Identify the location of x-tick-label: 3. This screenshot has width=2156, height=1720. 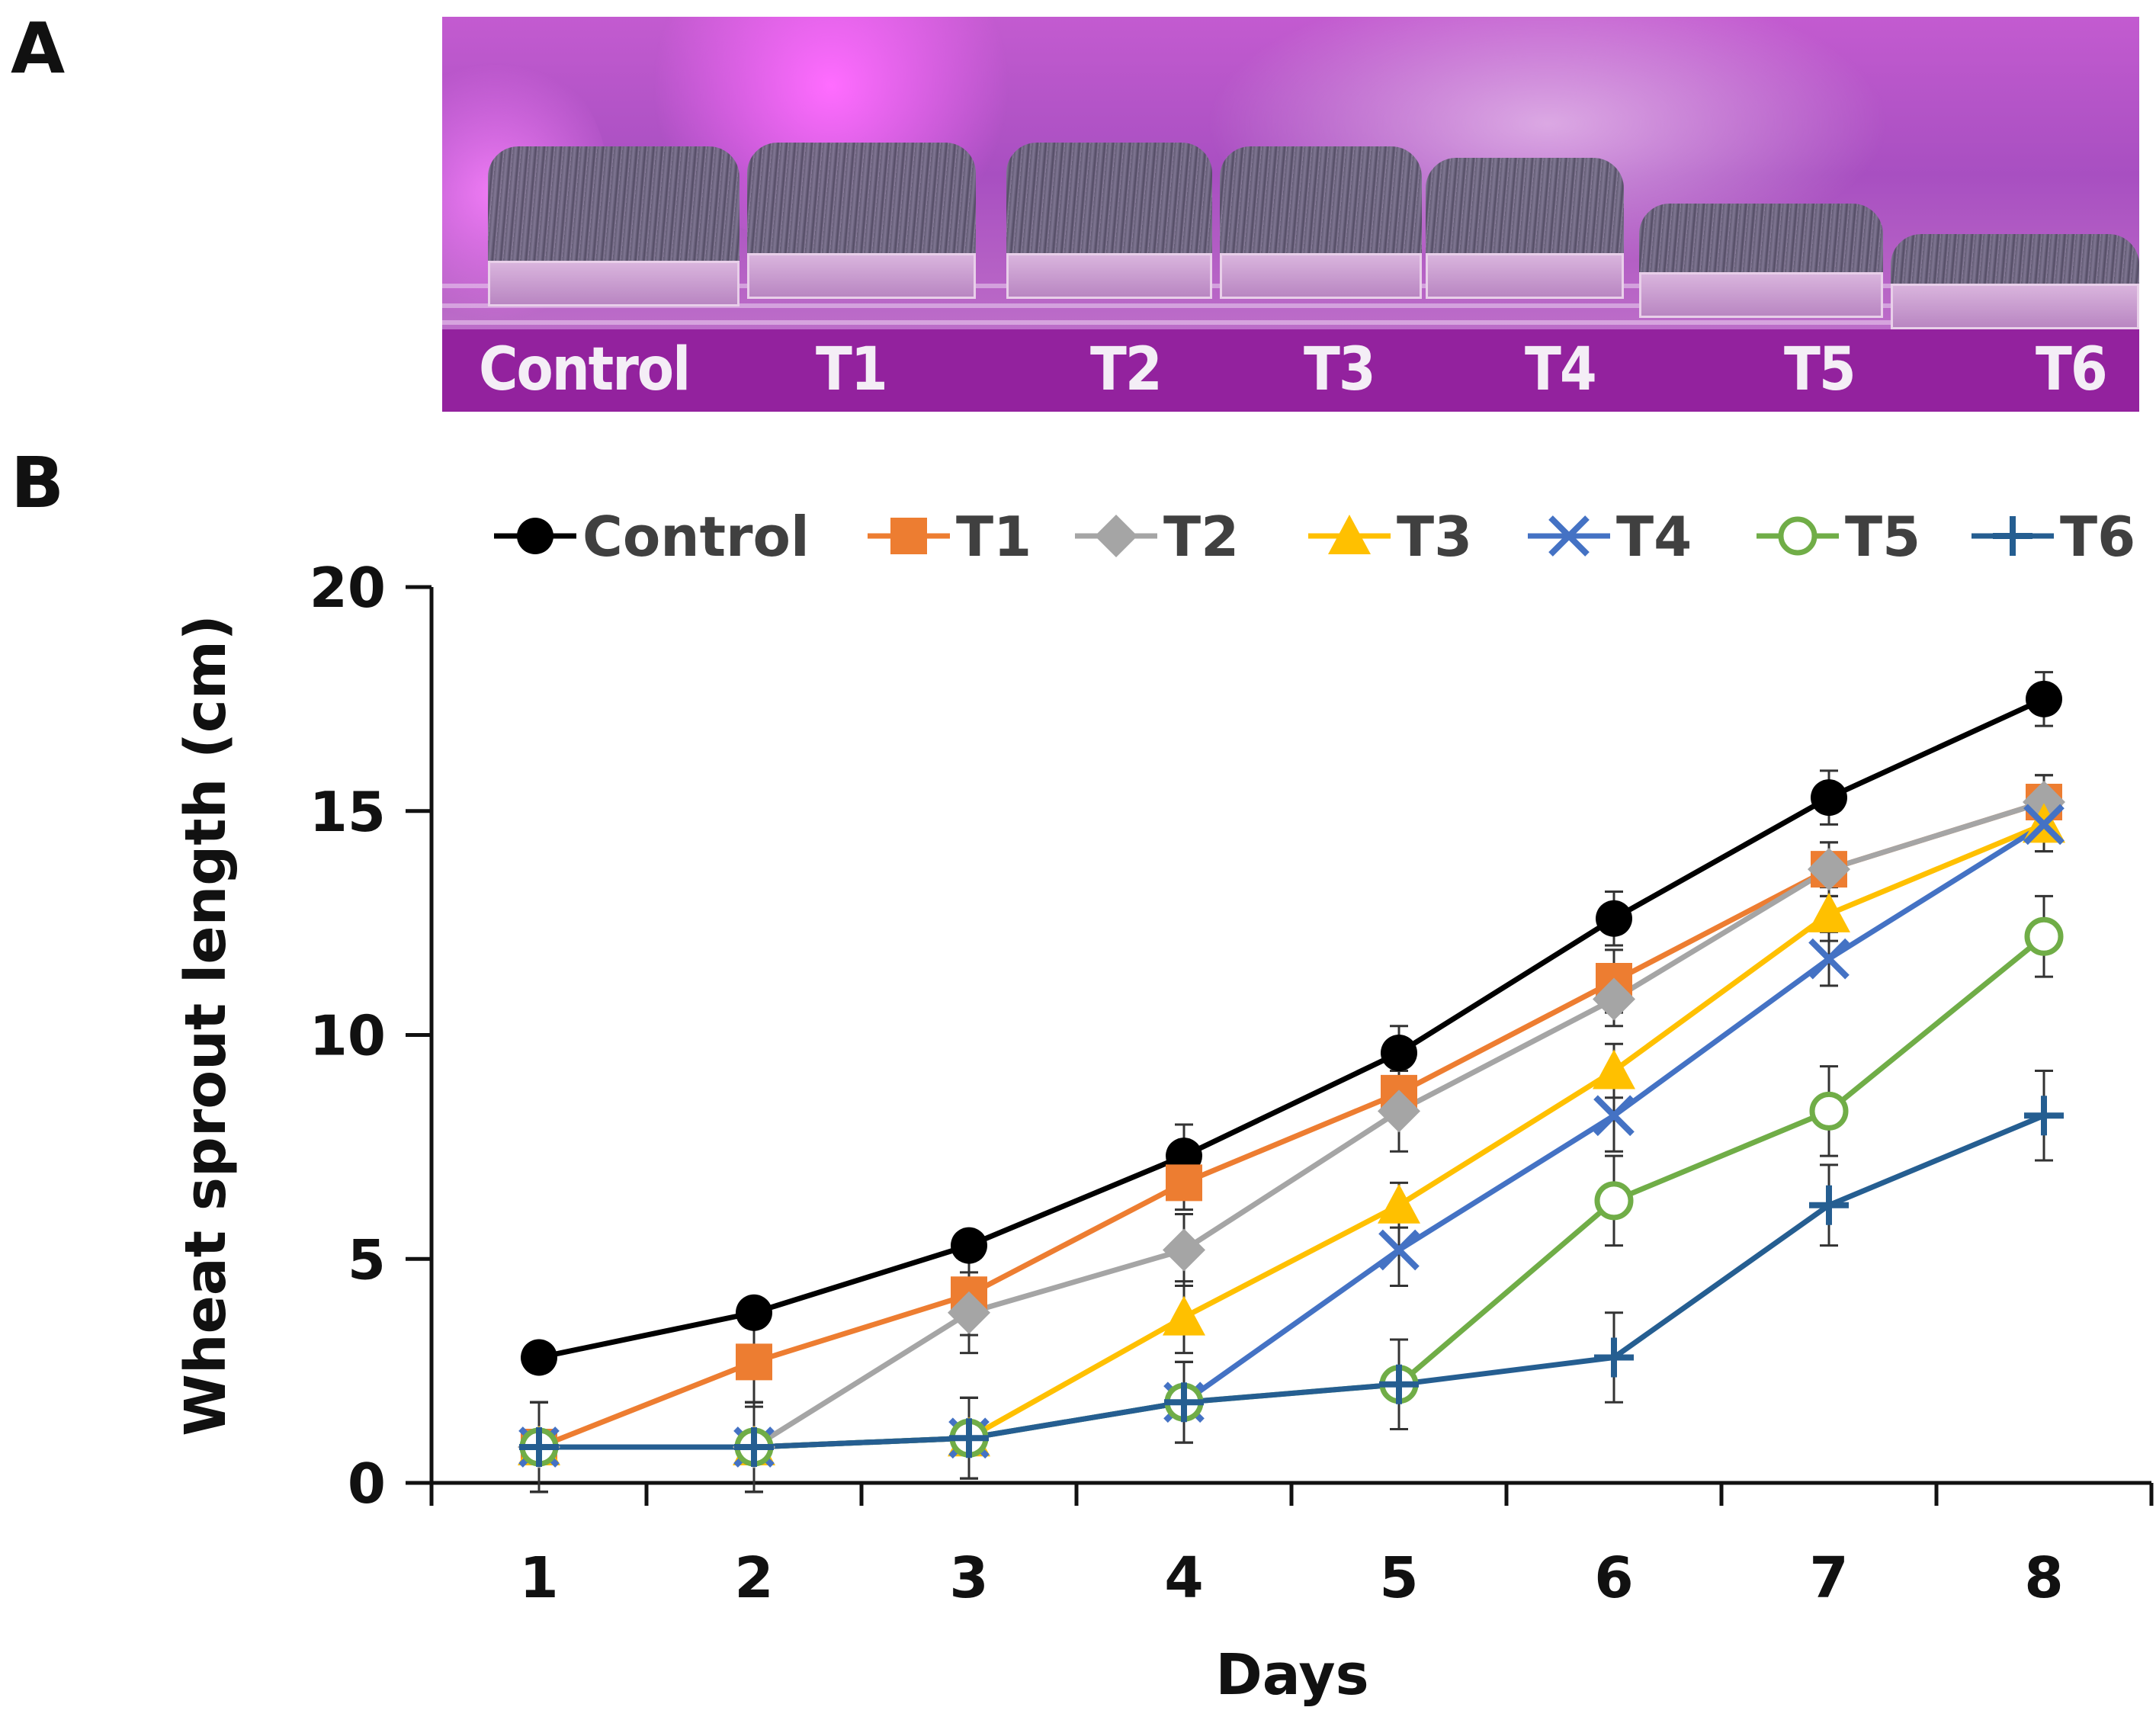
(969, 1578).